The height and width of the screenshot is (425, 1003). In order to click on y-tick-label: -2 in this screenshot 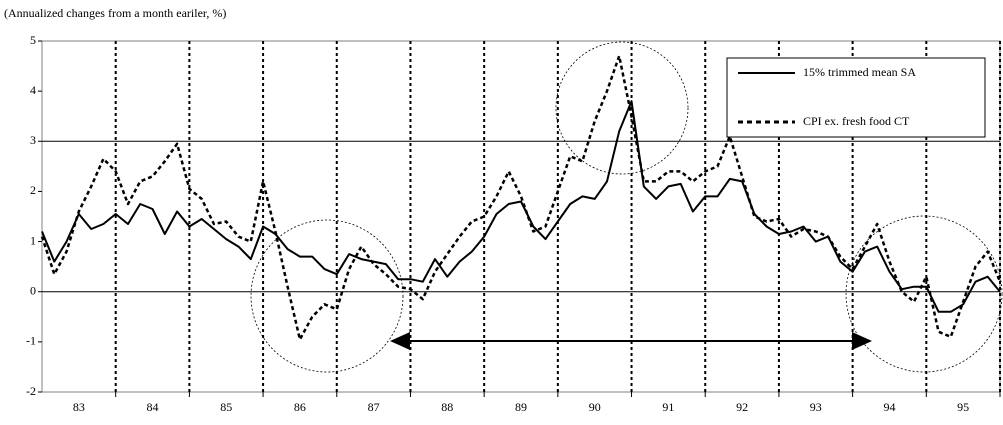, I will do `click(31, 391)`.